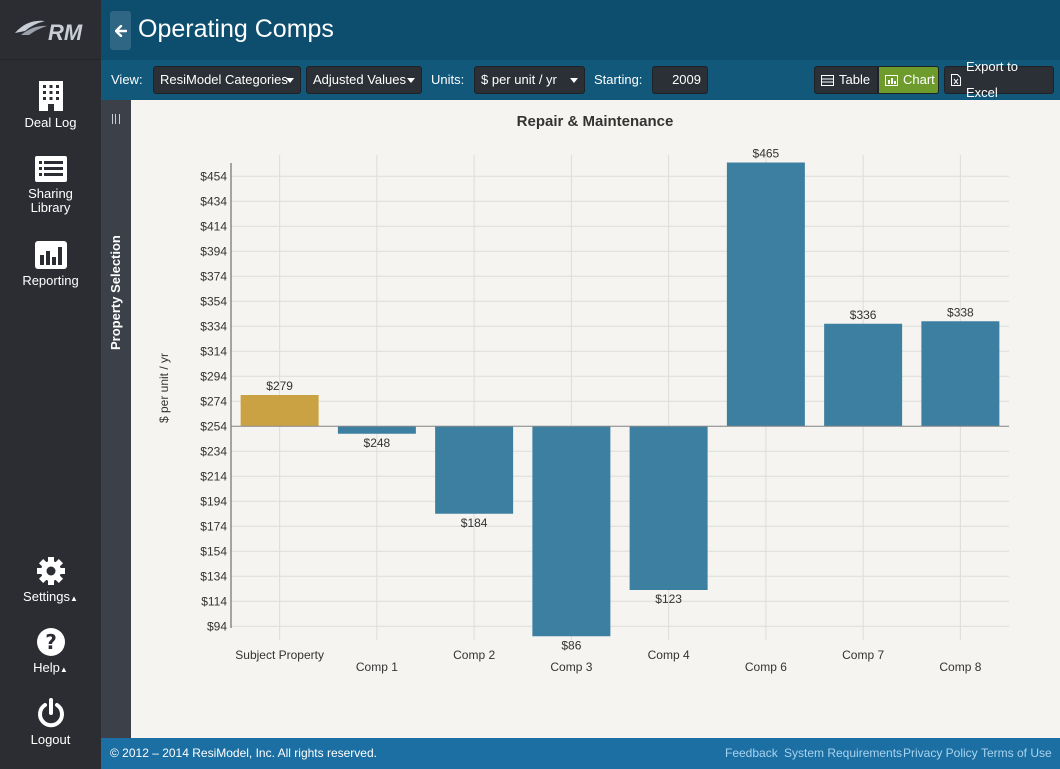 The height and width of the screenshot is (769, 1060). What do you see at coordinates (474, 523) in the screenshot?
I see `data-label: $184` at bounding box center [474, 523].